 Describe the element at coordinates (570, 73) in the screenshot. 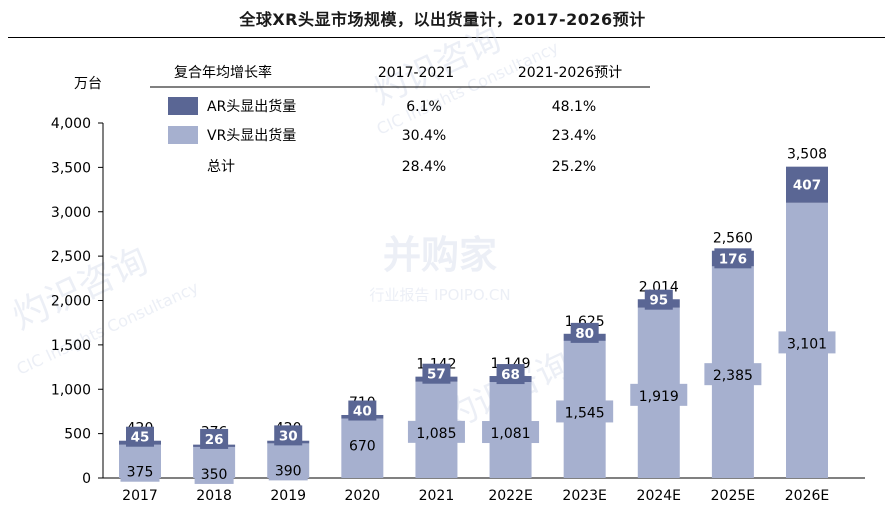

I see `cagr-period-2: 2021-2026预计` at that location.